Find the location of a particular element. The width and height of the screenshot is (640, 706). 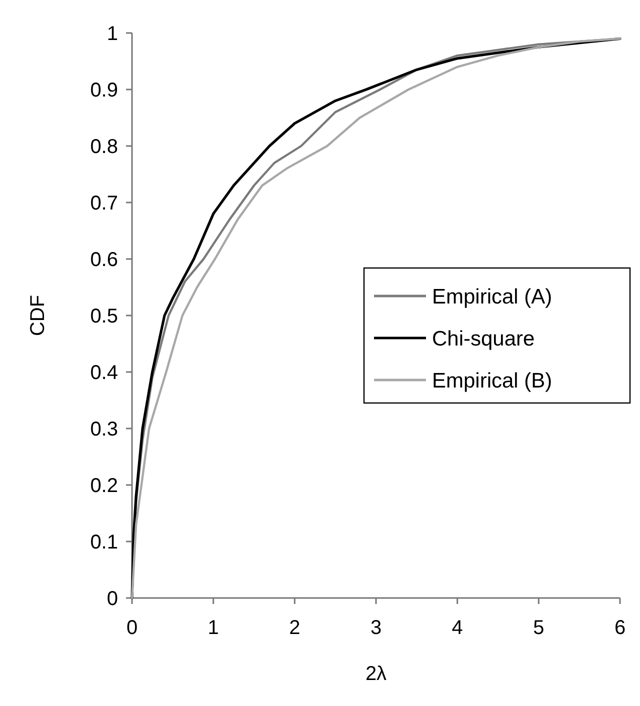

legend-label: Chi-square is located at coordinates (483, 338).